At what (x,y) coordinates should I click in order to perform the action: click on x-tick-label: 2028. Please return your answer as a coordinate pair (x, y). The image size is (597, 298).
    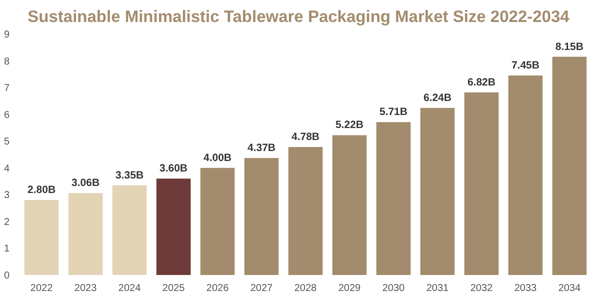
    Looking at the image, I should click on (306, 288).